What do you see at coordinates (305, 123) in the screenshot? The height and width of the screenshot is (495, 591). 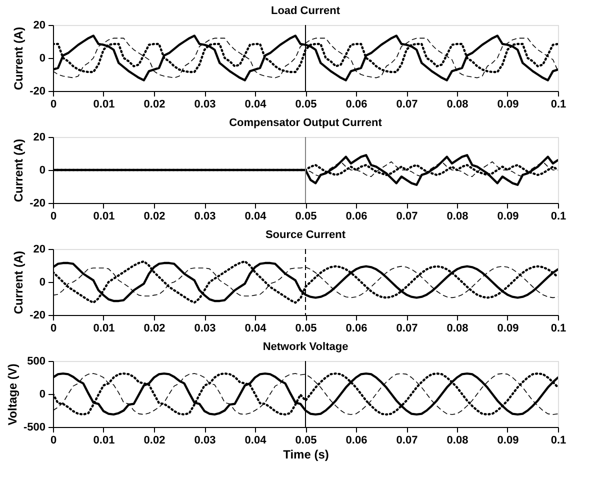 I see `chart-title: Compensator Output Current` at bounding box center [305, 123].